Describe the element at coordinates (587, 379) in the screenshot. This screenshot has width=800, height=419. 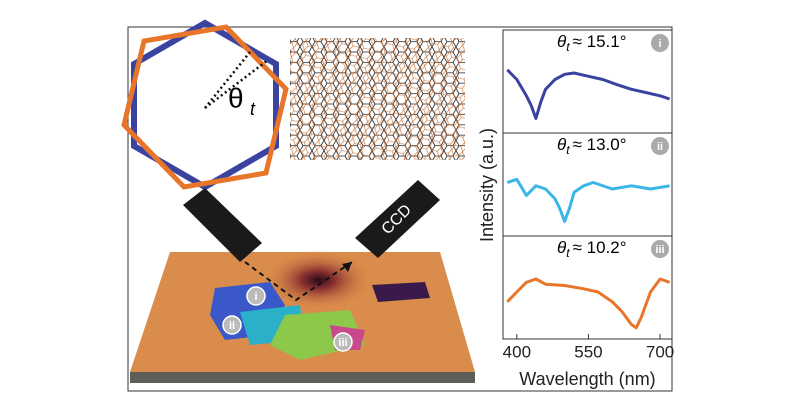
I see `x-axis-label: Wavelength (nm)` at that location.